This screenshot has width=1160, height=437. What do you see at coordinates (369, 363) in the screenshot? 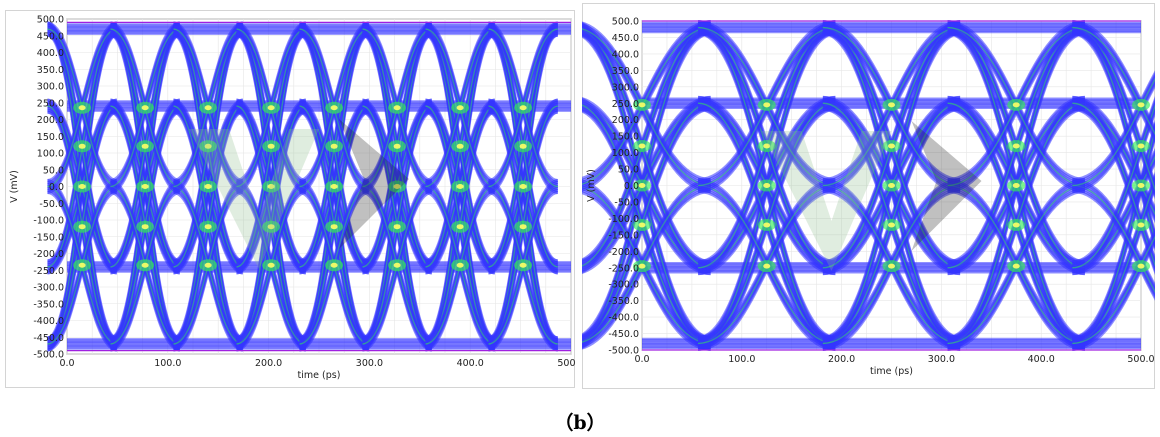
I see `x-tick-label: 300.0` at bounding box center [369, 363].